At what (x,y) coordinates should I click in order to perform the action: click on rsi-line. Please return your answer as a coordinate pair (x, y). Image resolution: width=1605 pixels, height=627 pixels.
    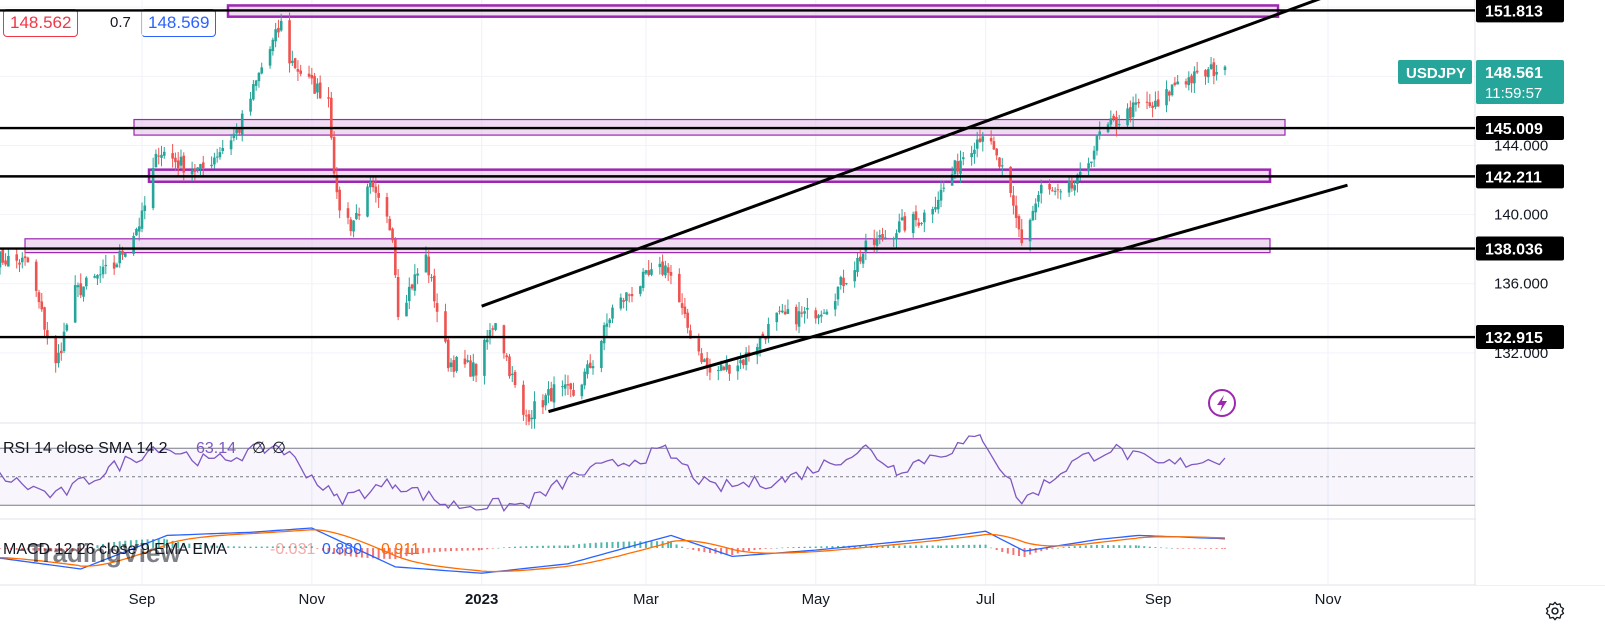
    Looking at the image, I should click on (613, 473).